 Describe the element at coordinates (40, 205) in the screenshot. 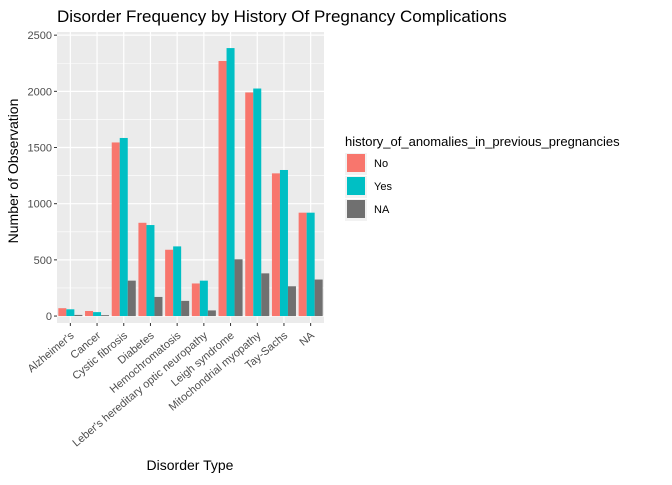

I see `y-tick-label: 1000` at that location.